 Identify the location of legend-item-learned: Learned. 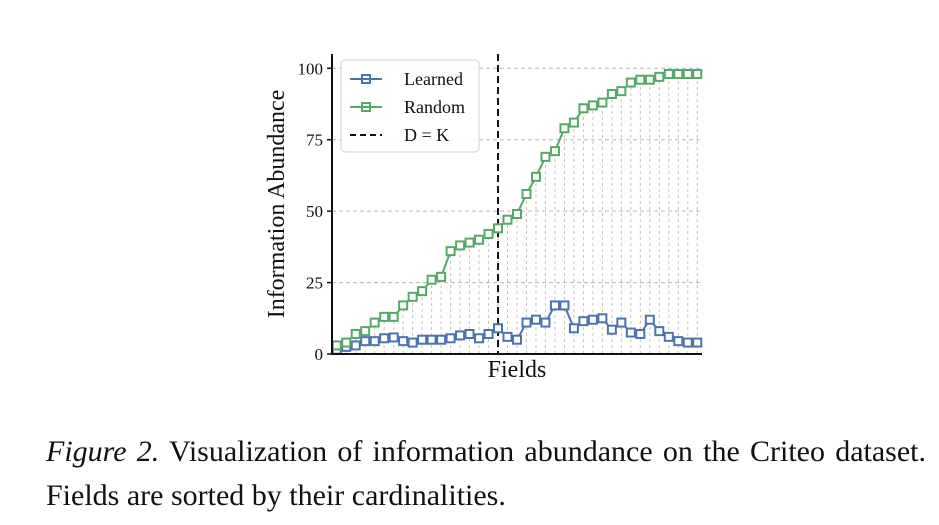
(406, 79).